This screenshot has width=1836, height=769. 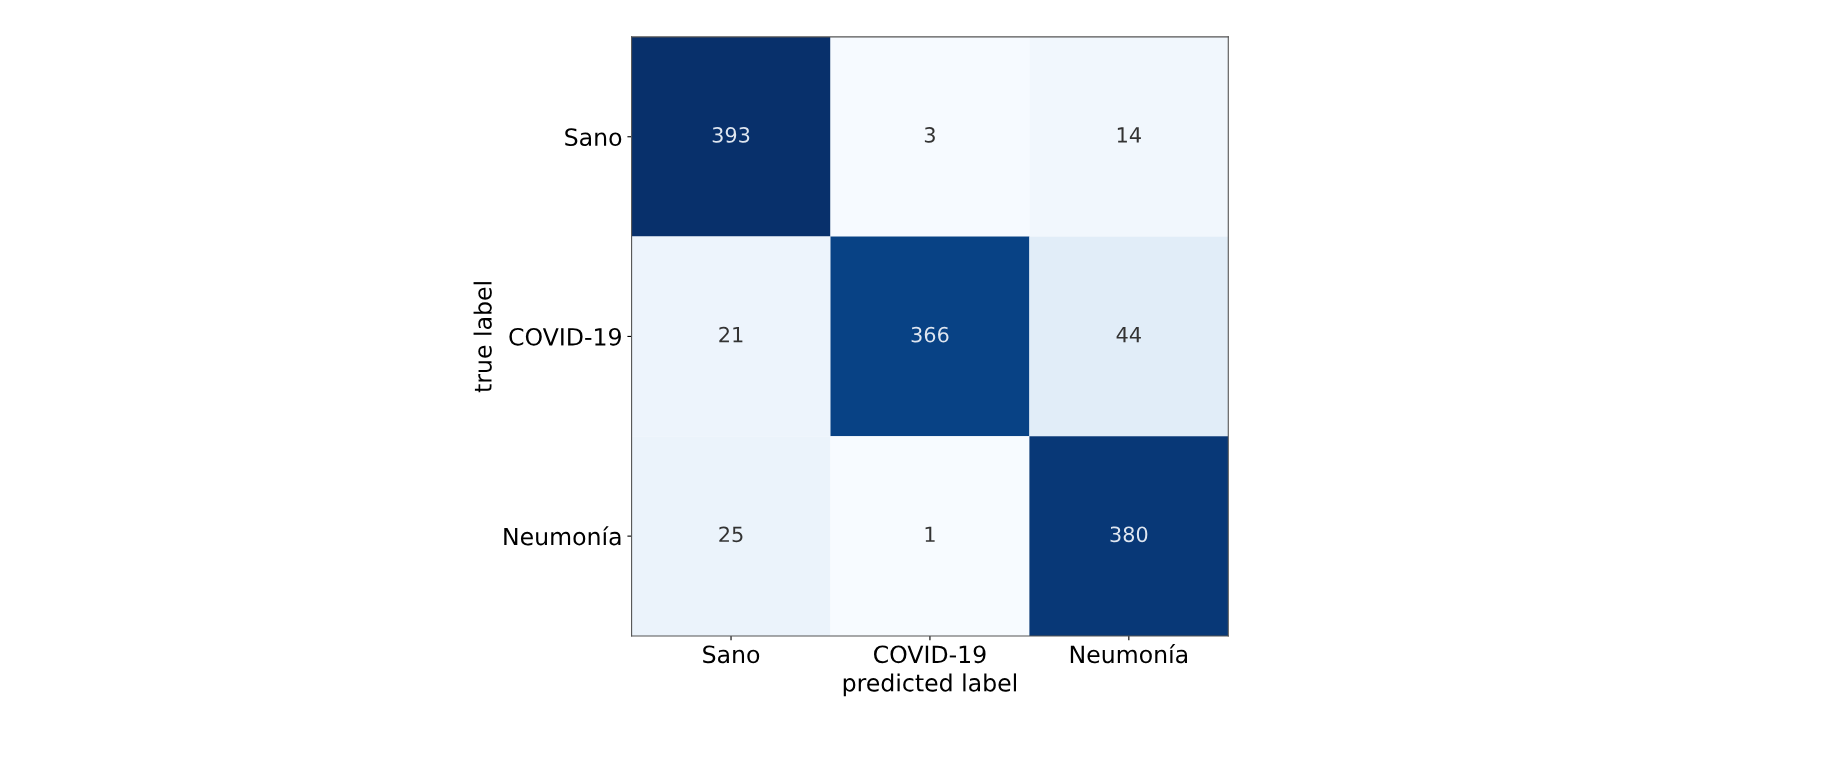 I want to click on y-tick-label: Sano, so click(x=593, y=137).